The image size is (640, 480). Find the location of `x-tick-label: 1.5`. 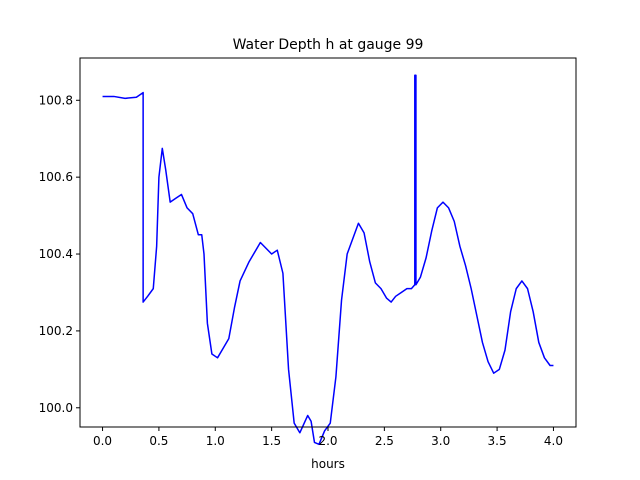

x-tick-label: 1.5 is located at coordinates (271, 441).